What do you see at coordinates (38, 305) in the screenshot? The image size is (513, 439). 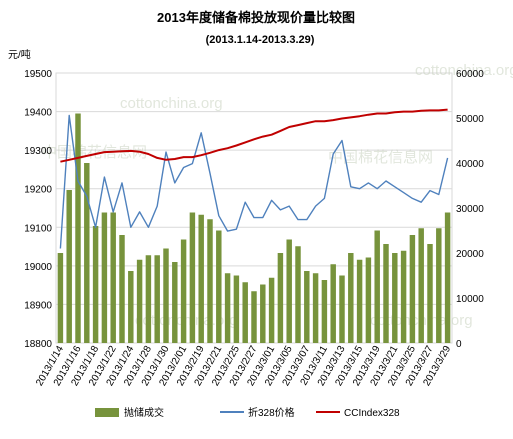 I see `y-left-tick-label: 18900` at bounding box center [38, 305].